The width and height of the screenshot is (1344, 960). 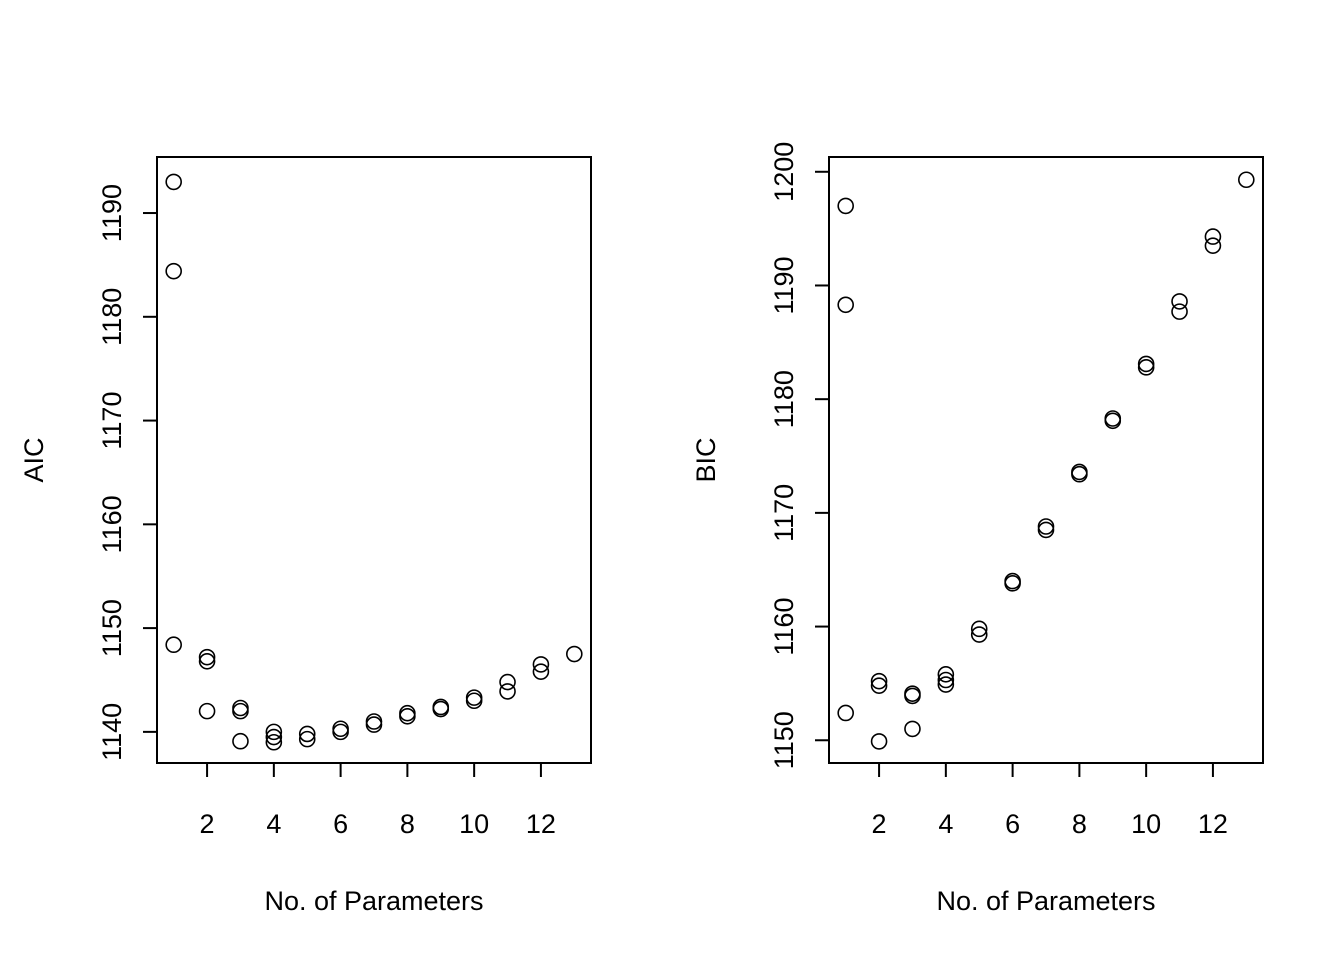 I want to click on bic-y-tick-label: 1150, so click(x=784, y=740).